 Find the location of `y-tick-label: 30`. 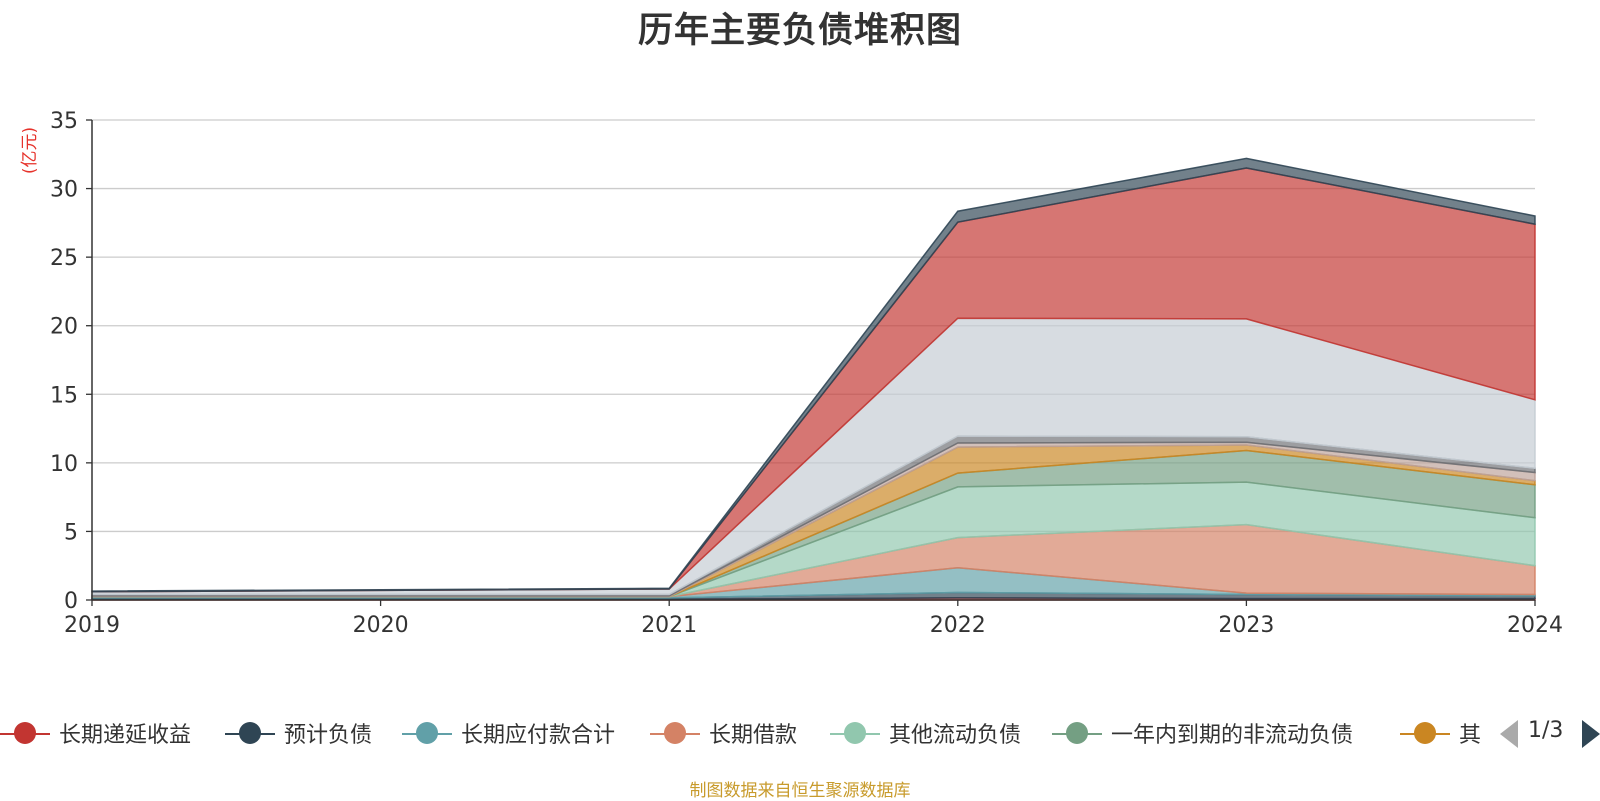

y-tick-label: 30 is located at coordinates (64, 190).